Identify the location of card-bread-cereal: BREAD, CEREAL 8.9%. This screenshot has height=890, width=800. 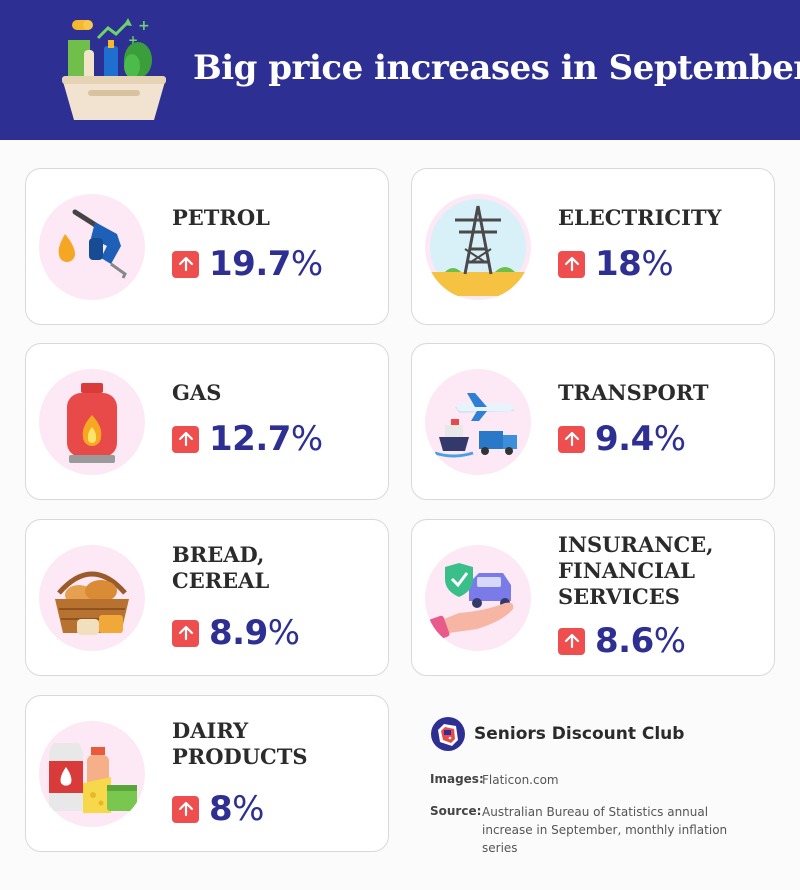
(207, 597).